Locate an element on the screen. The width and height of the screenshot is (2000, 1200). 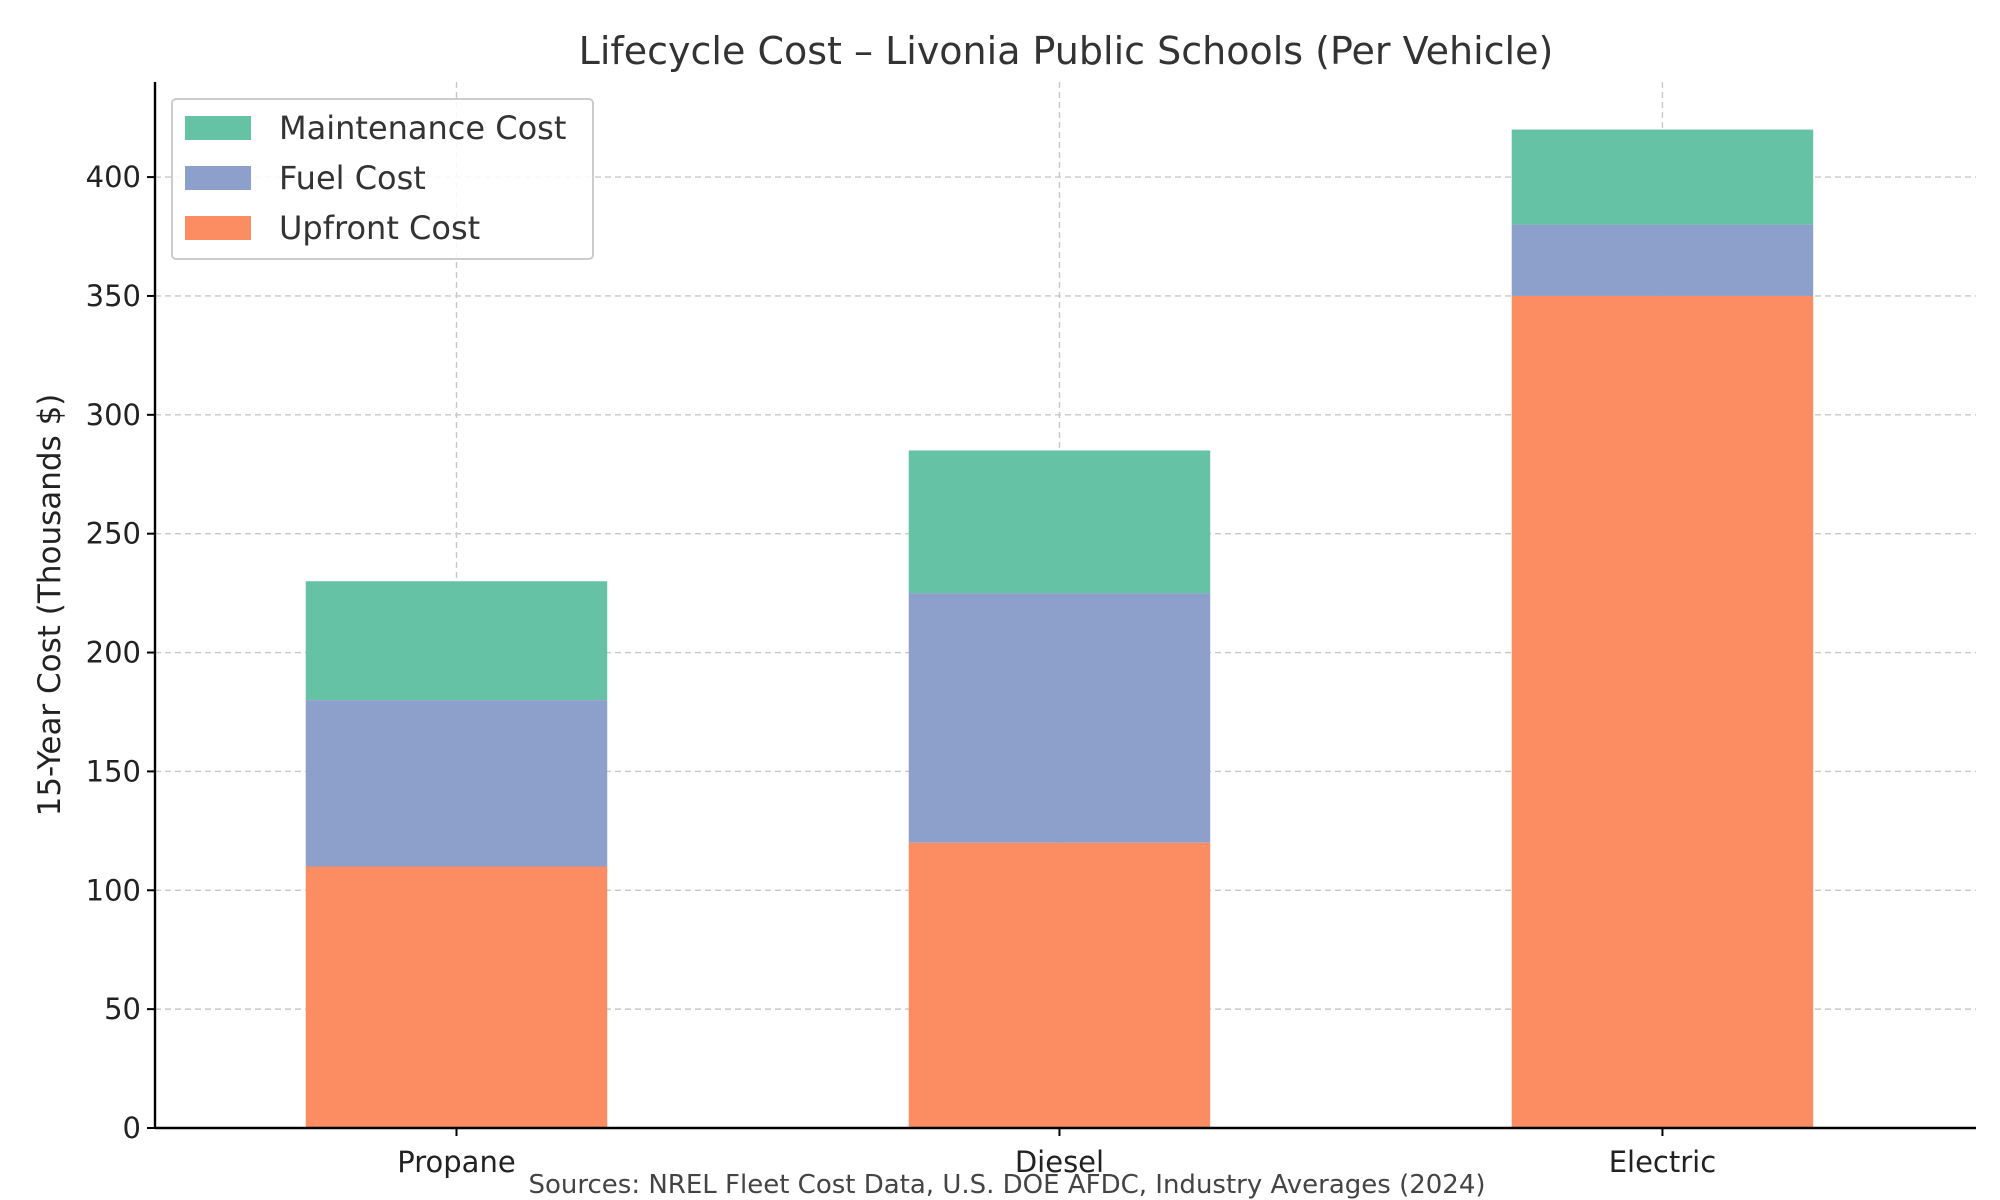
bar-upfront-cost-electric is located at coordinates (1662, 711).